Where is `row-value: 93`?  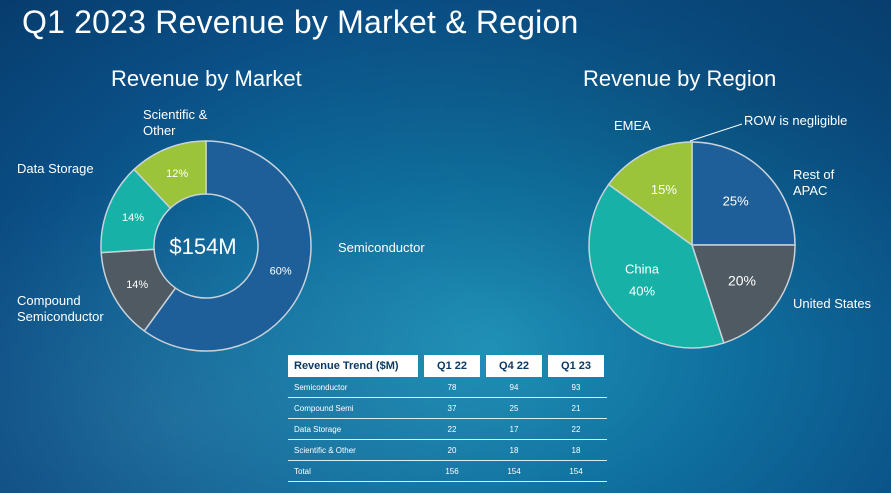
row-value: 93 is located at coordinates (576, 387).